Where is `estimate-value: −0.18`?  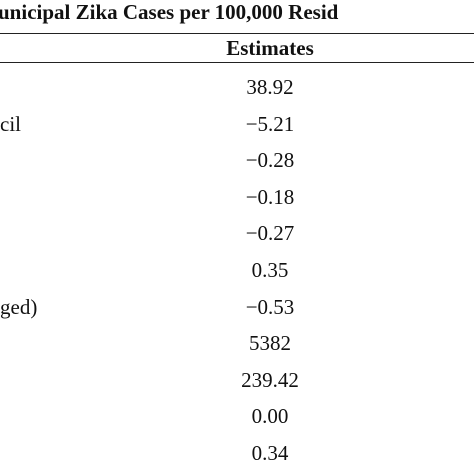 estimate-value: −0.18 is located at coordinates (270, 196).